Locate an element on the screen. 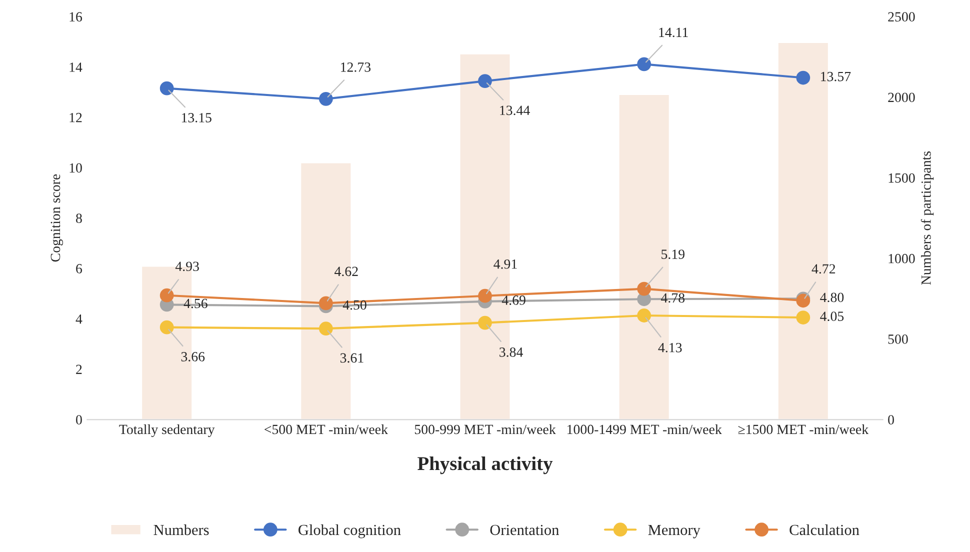  y2-tick-label: 500 is located at coordinates (898, 339).